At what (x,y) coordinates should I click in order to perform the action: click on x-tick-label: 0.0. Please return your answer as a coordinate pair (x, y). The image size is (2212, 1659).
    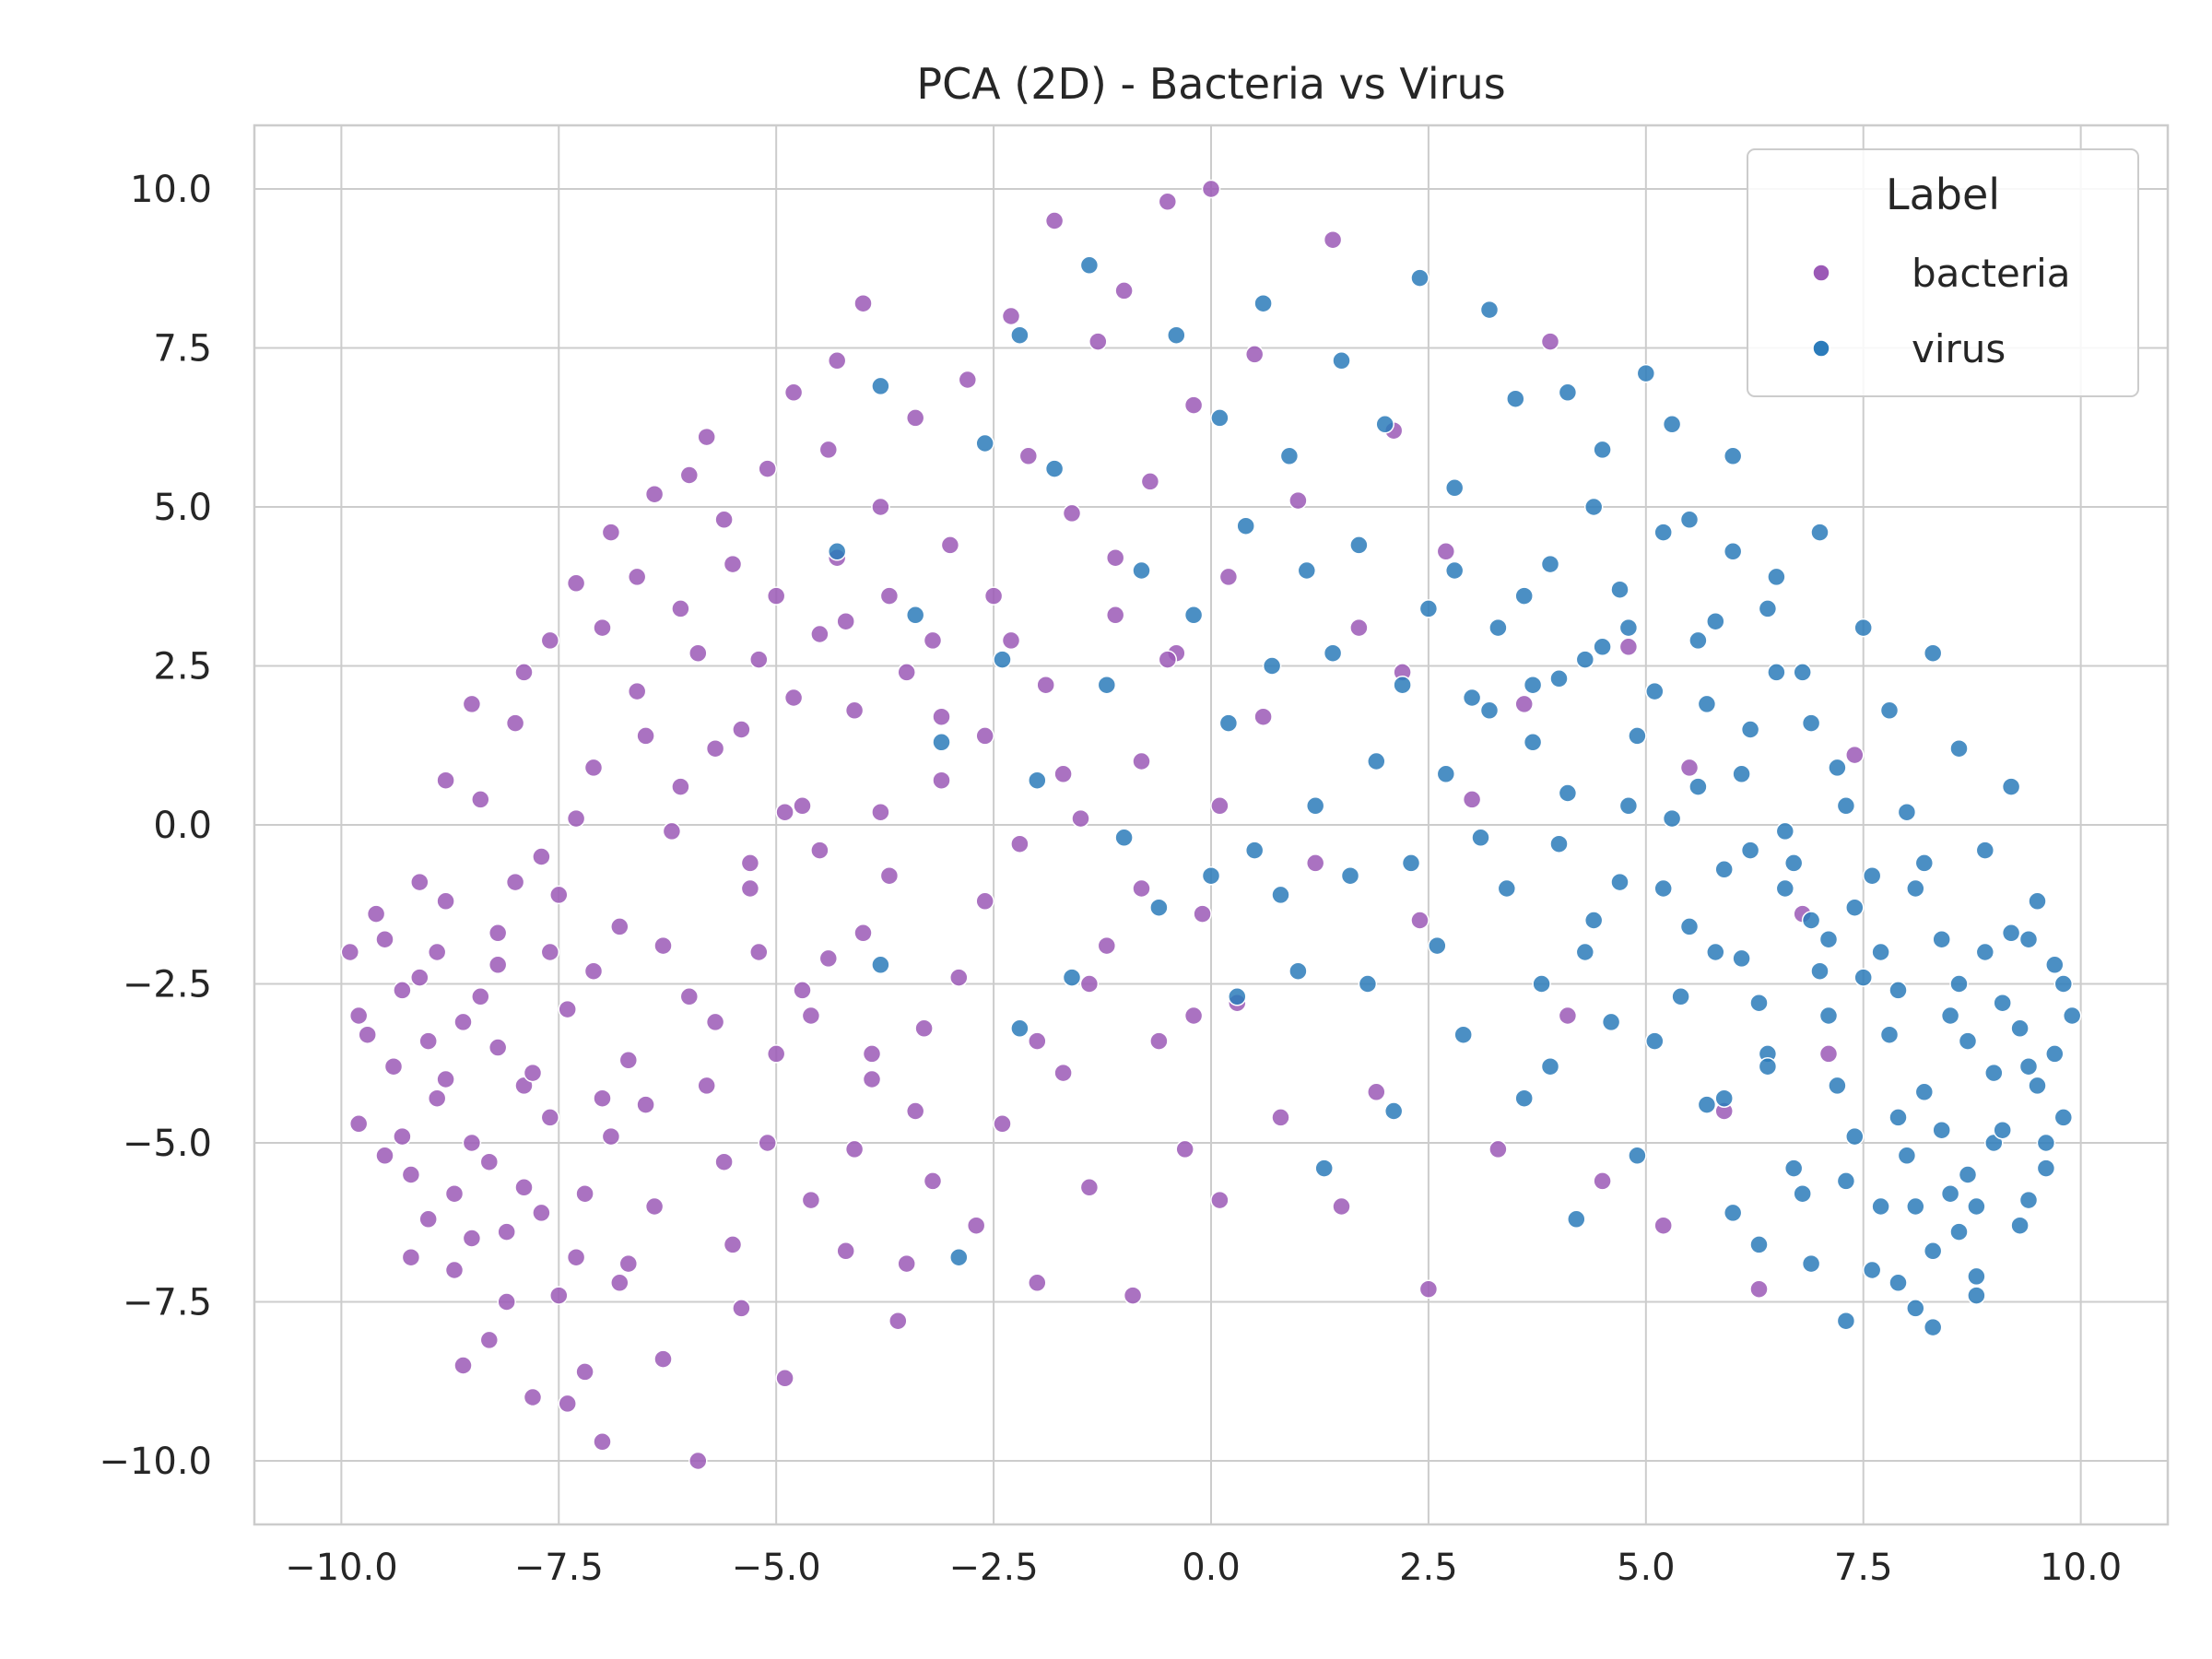
    Looking at the image, I should click on (1211, 1568).